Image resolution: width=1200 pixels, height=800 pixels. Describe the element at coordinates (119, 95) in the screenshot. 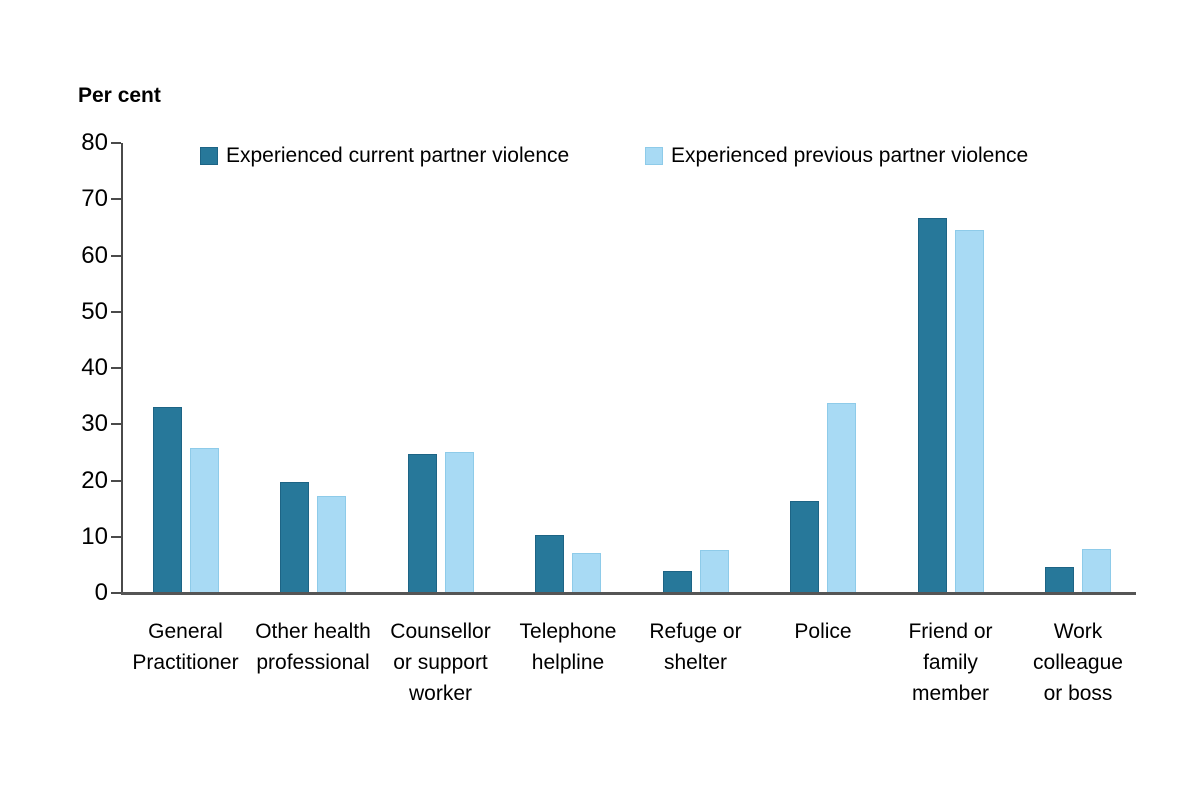

I see `y-axis-title: Per cent` at that location.